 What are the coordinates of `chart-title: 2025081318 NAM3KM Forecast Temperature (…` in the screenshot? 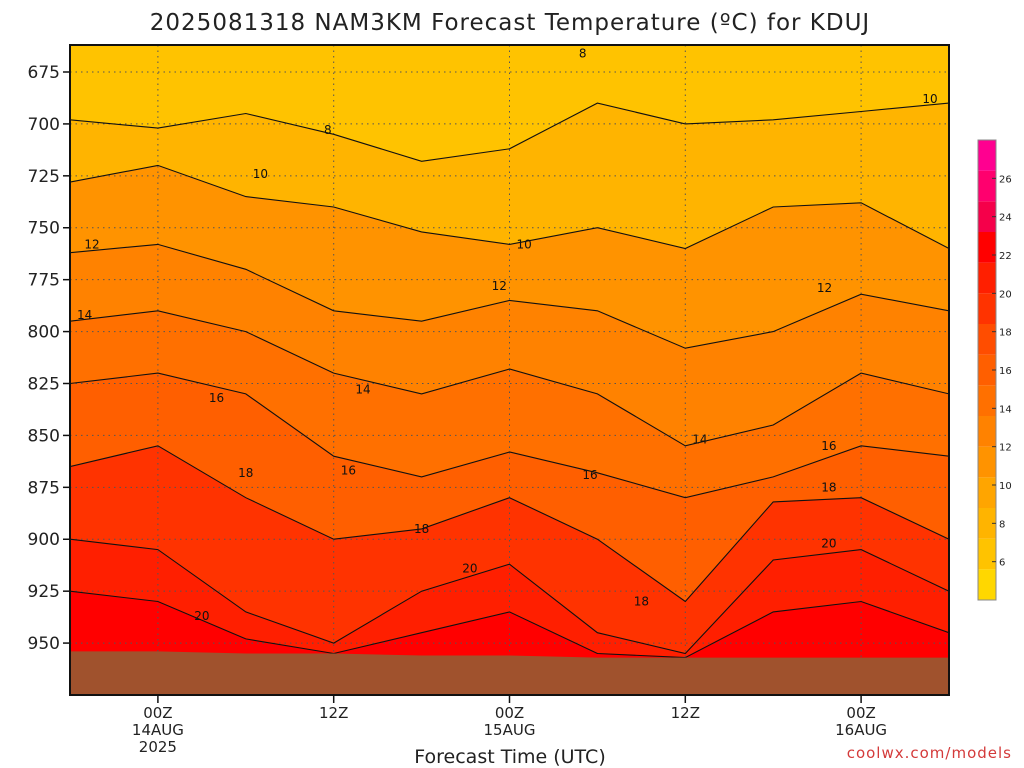 It's located at (510, 23).